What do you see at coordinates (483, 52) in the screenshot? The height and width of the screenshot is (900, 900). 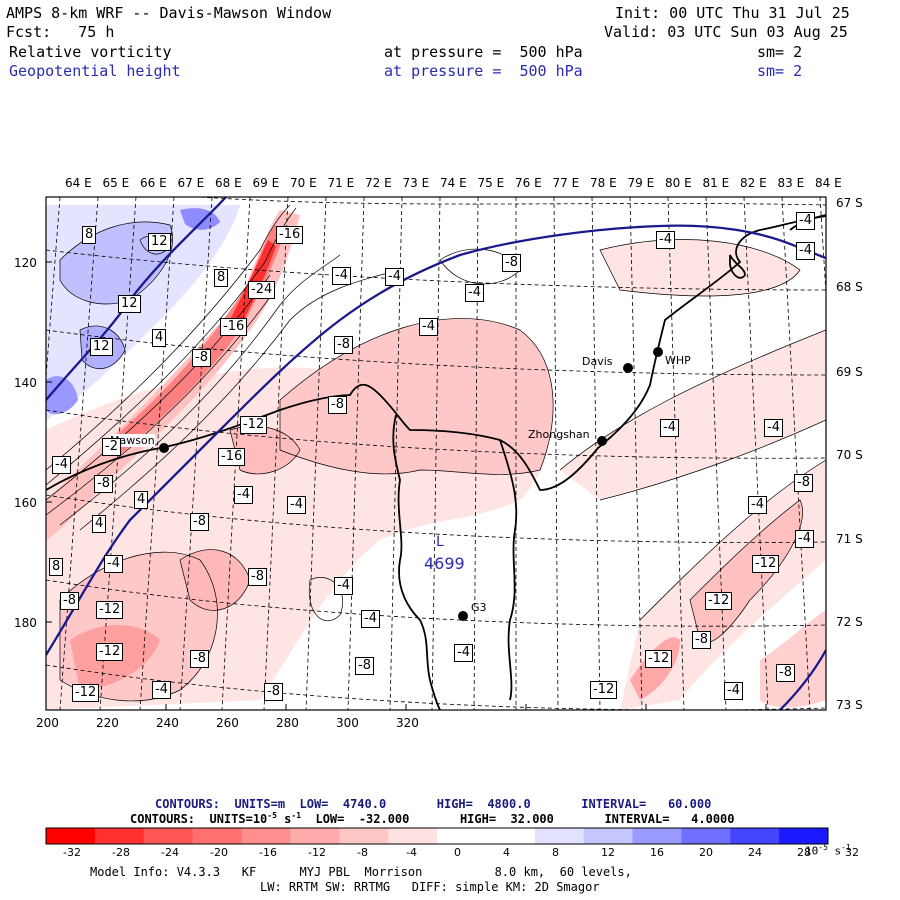 I see `field1-level: at pressure = 500 hPa` at bounding box center [483, 52].